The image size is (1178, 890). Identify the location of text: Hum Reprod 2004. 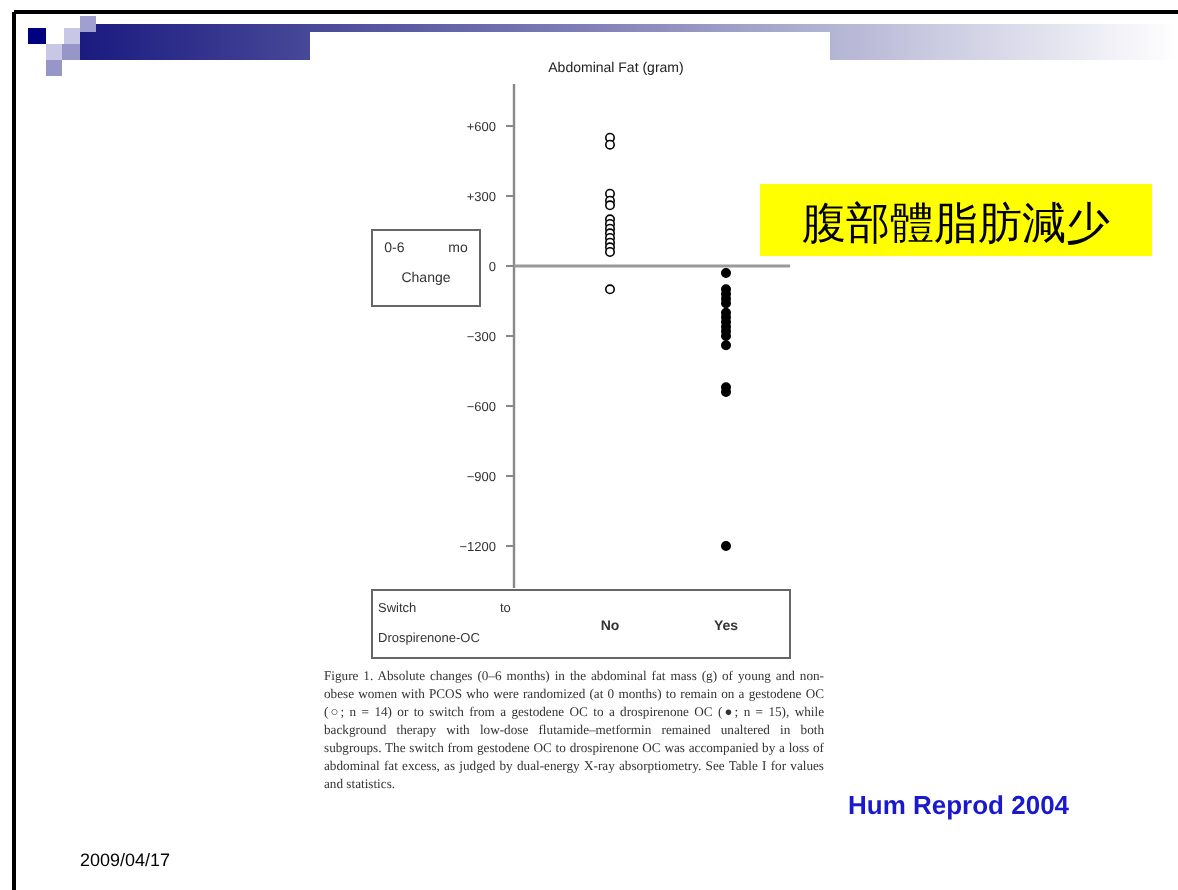
(959, 805).